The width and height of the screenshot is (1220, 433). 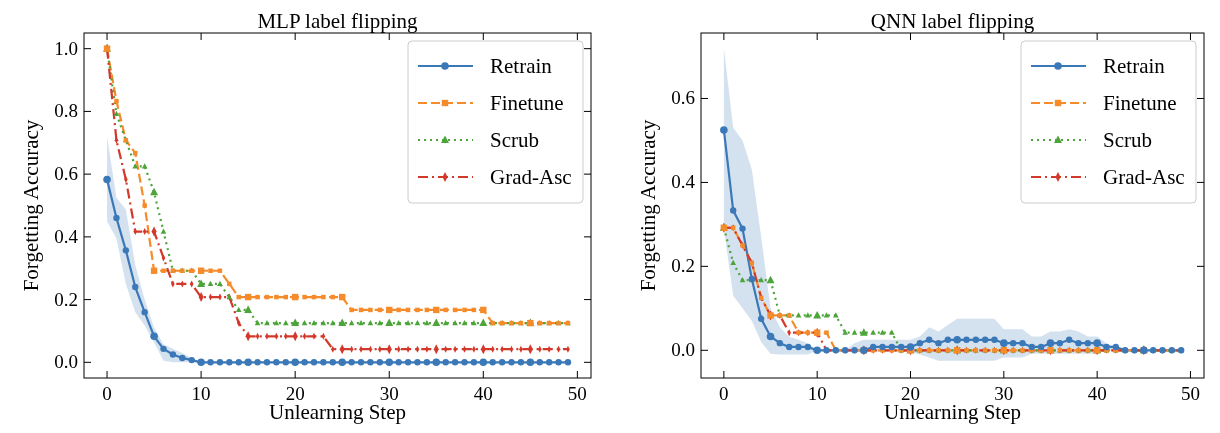 I want to click on y-tick-label: 0.8, so click(x=66, y=111).